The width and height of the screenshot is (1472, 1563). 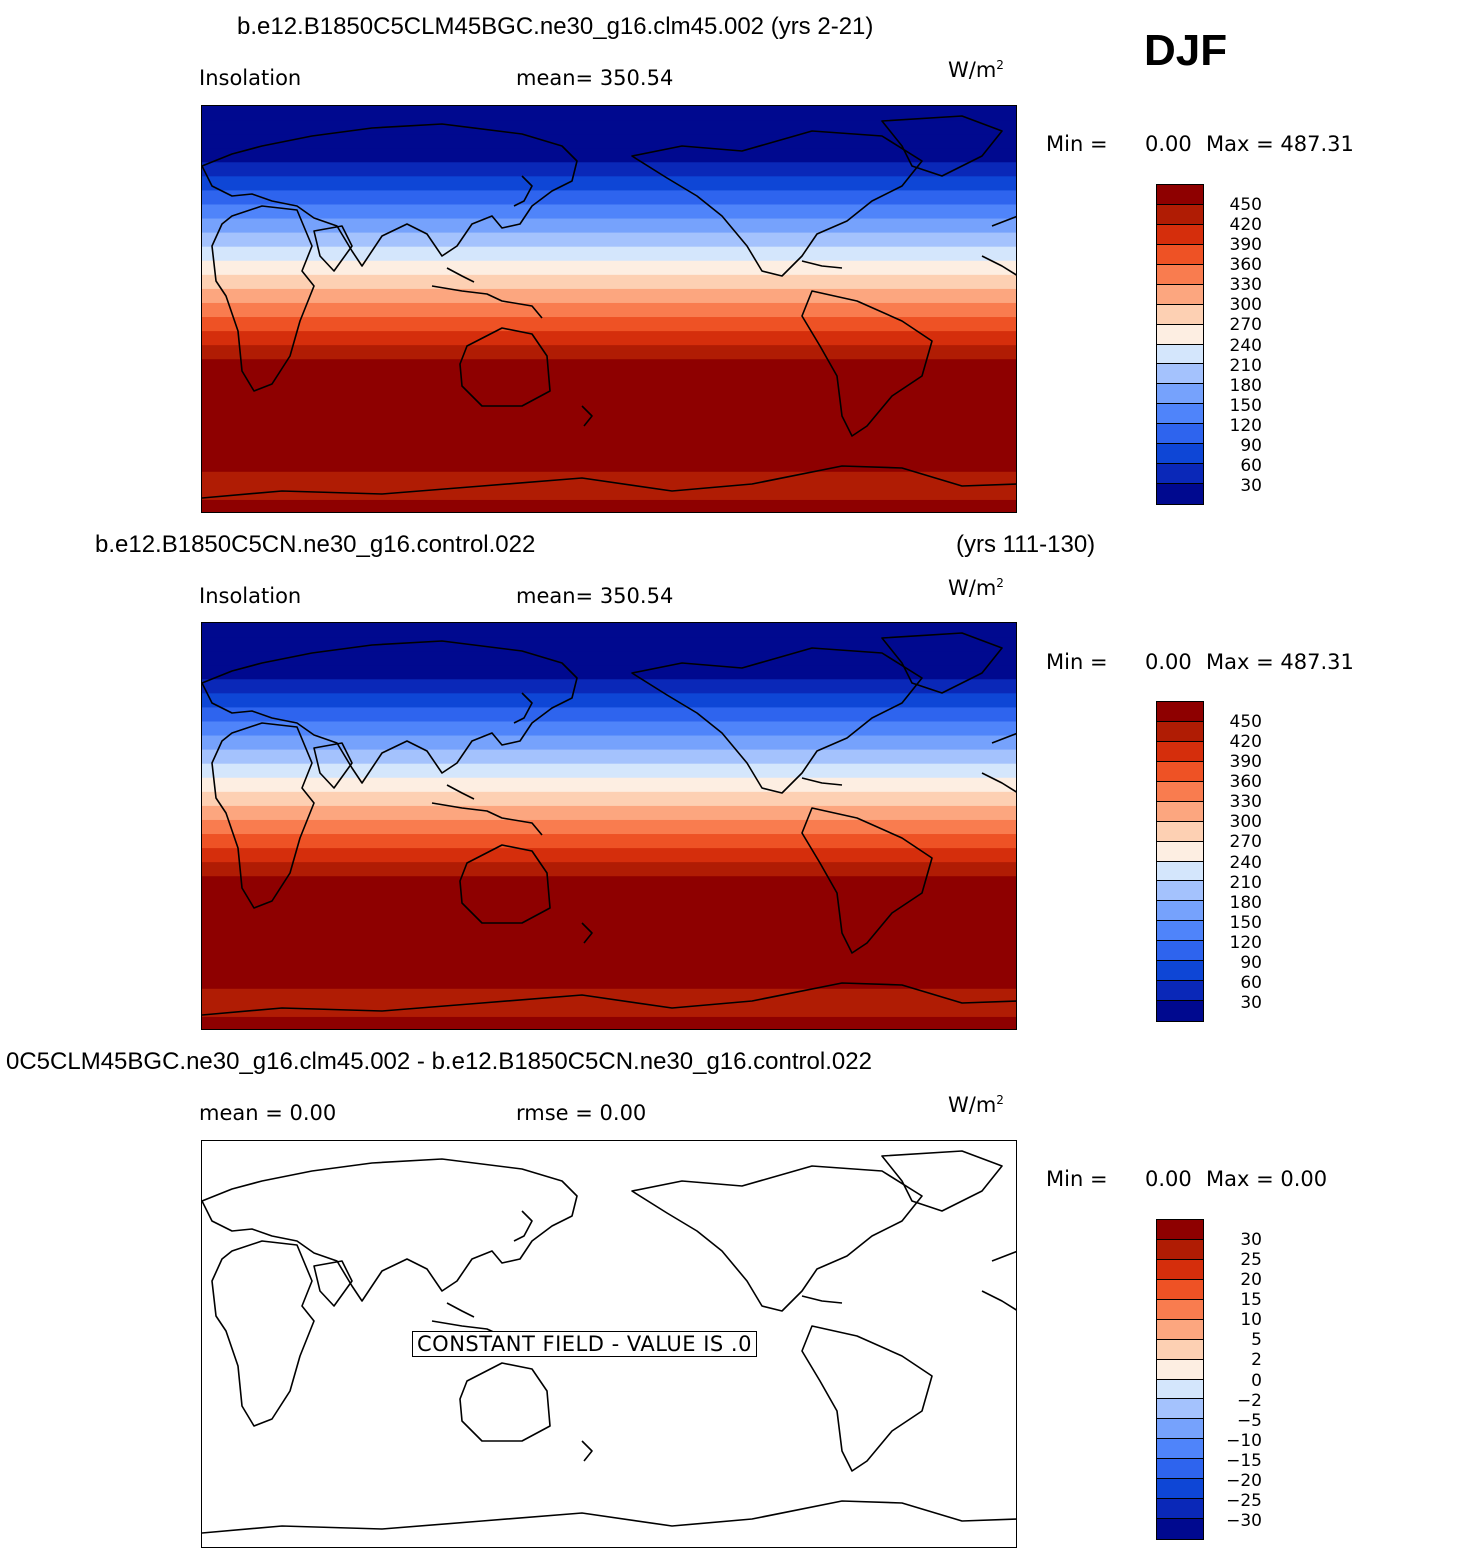 I want to click on panel1-min-label: Min =, so click(x=1077, y=144).